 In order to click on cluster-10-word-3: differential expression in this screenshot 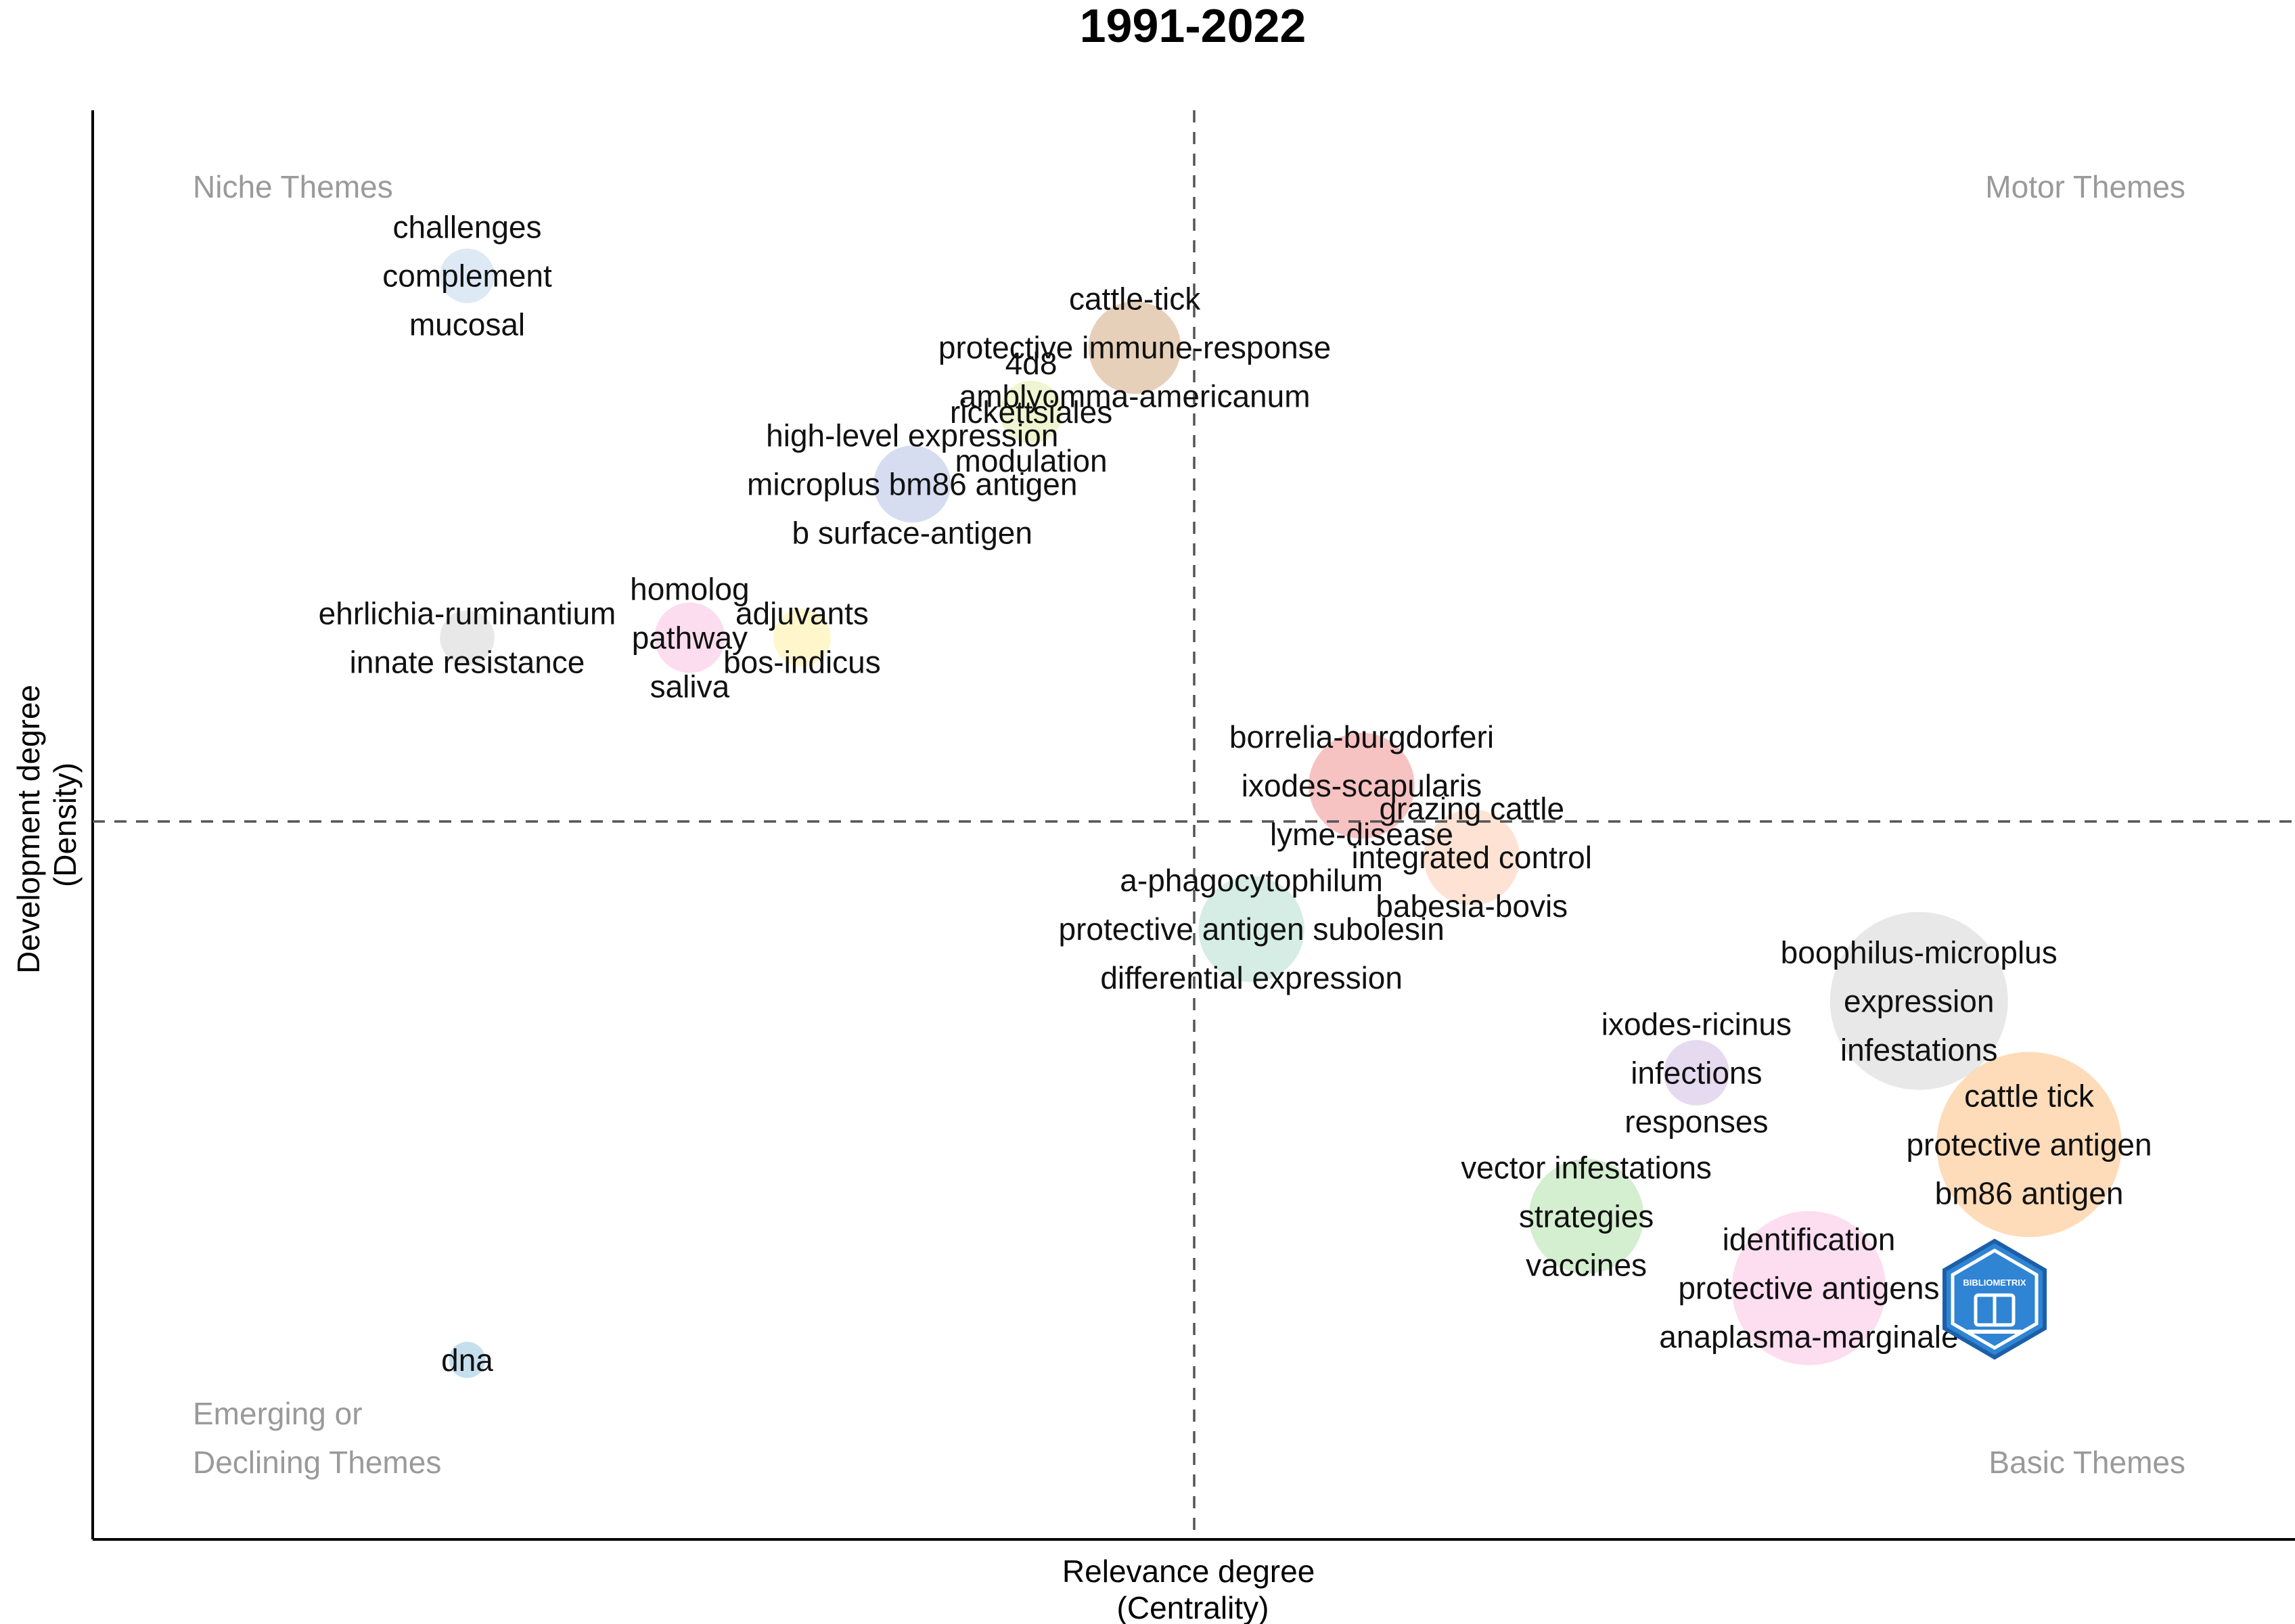, I will do `click(1251, 977)`.